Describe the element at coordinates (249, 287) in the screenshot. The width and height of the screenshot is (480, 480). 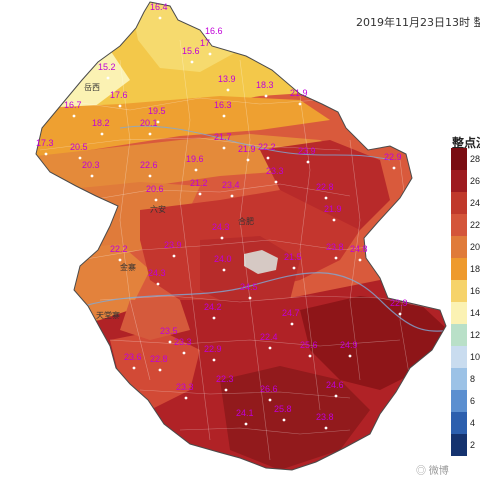
I see `station-reading: 24.5` at that location.